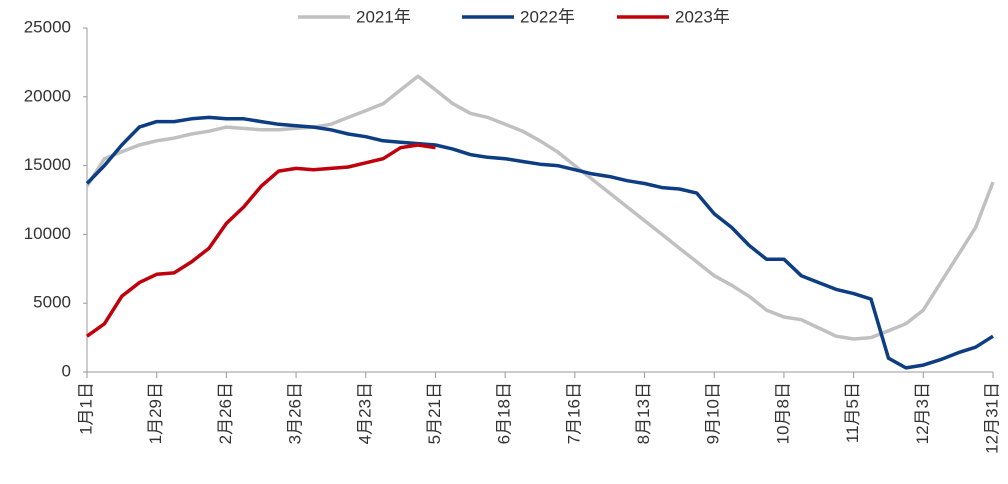 The height and width of the screenshot is (484, 1008). I want to click on x-tick-label: 6月18日, so click(504, 413).